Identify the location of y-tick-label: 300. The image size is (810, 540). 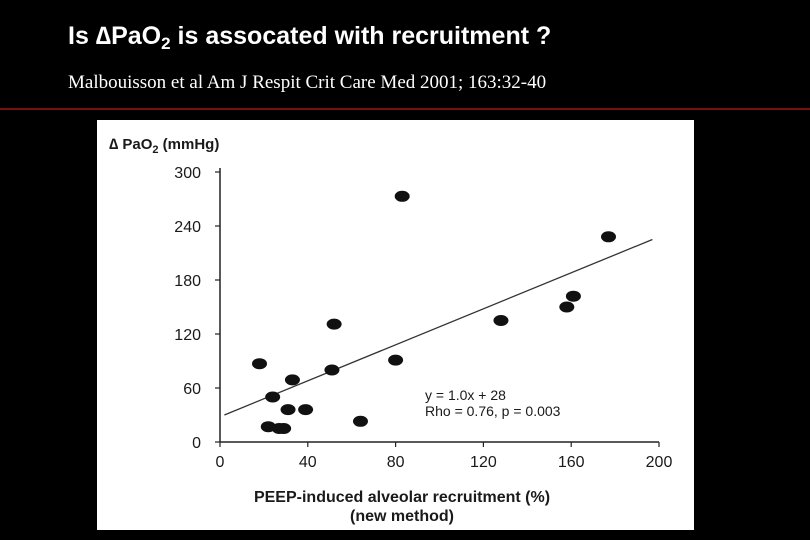
(187, 173).